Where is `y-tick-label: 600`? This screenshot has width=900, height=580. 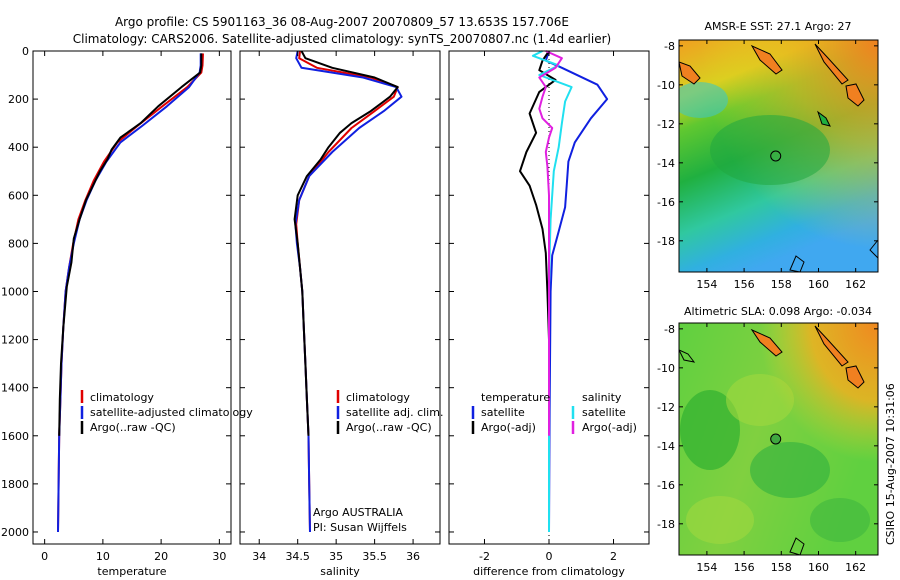 y-tick-label: 600 is located at coordinates (18, 195).